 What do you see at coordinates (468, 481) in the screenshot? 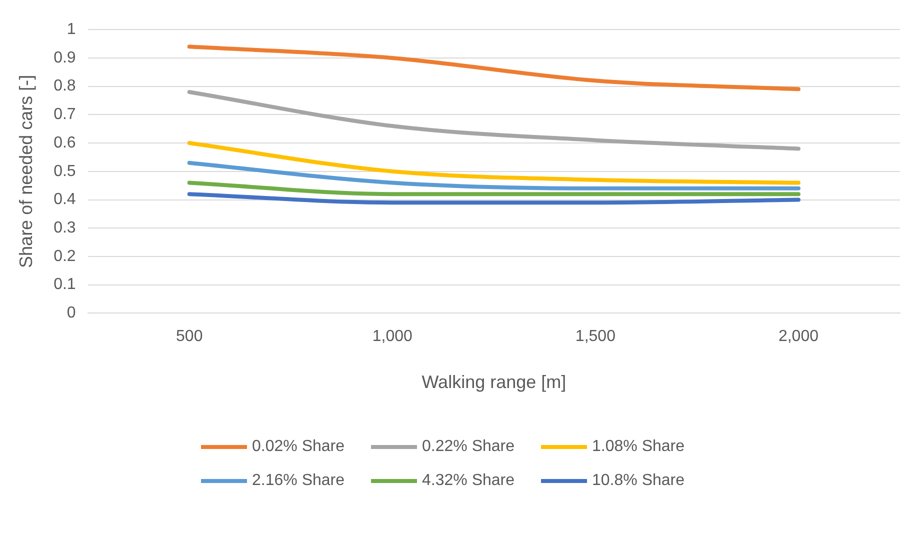
I see `legend-label: 4.32% Share` at bounding box center [468, 481].